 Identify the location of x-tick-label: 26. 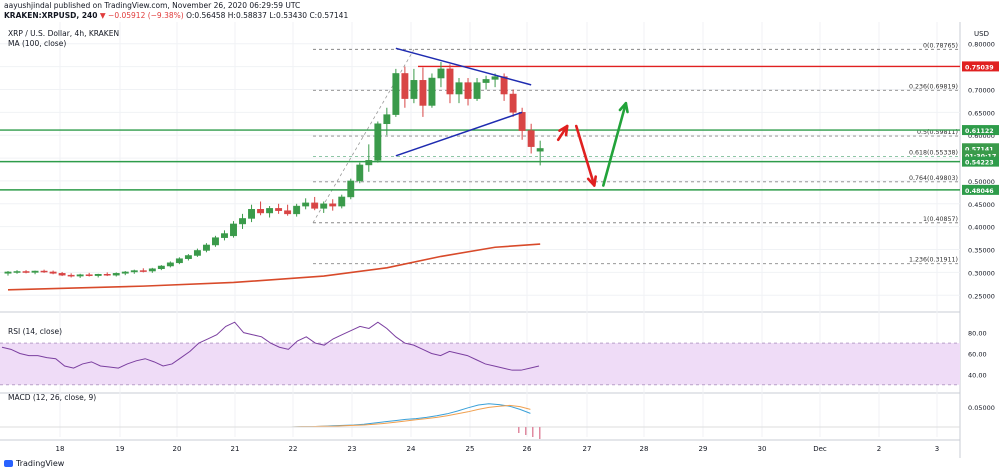
(527, 449).